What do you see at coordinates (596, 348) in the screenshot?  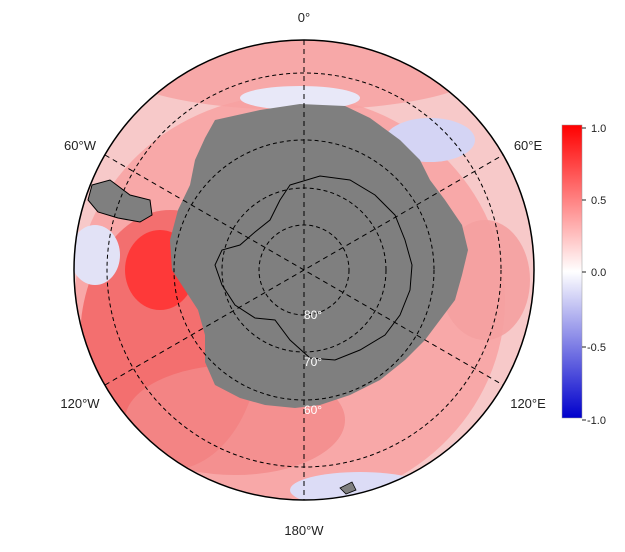 I see `colorbar-tick: -0.5` at bounding box center [596, 348].